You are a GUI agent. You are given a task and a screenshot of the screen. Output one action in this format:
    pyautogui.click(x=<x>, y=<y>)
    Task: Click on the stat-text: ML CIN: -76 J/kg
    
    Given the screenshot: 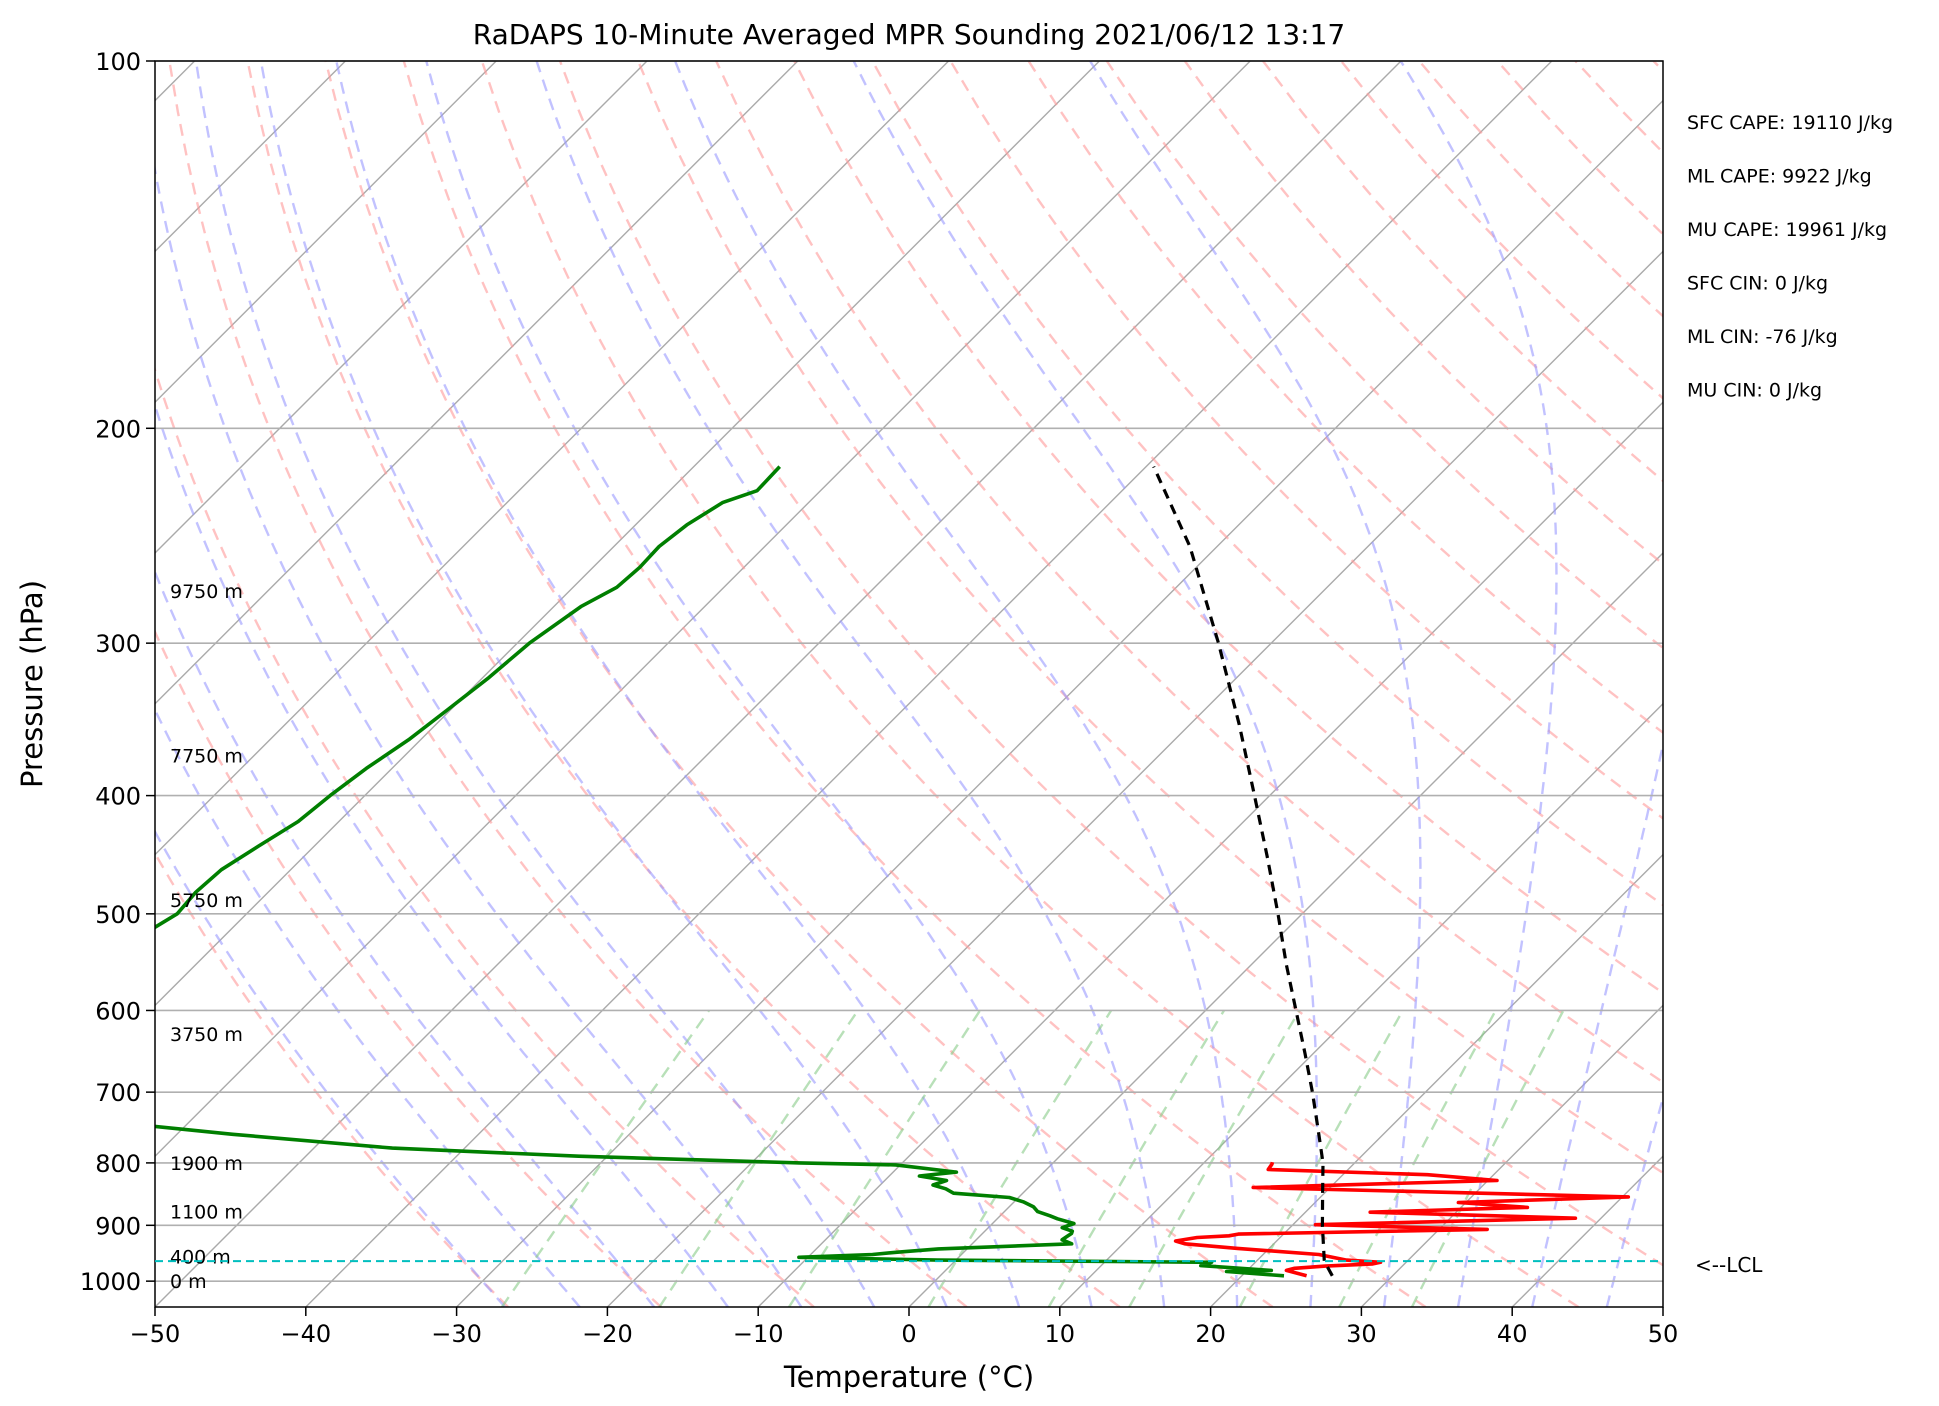 What is the action you would take?
    pyautogui.click(x=1762, y=337)
    